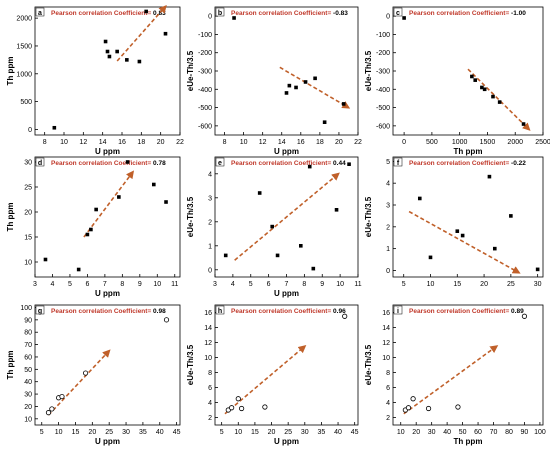 The width and height of the screenshot is (550, 450). Describe the element at coordinates (28, 238) in the screenshot. I see `y-tick-label: 15` at that location.